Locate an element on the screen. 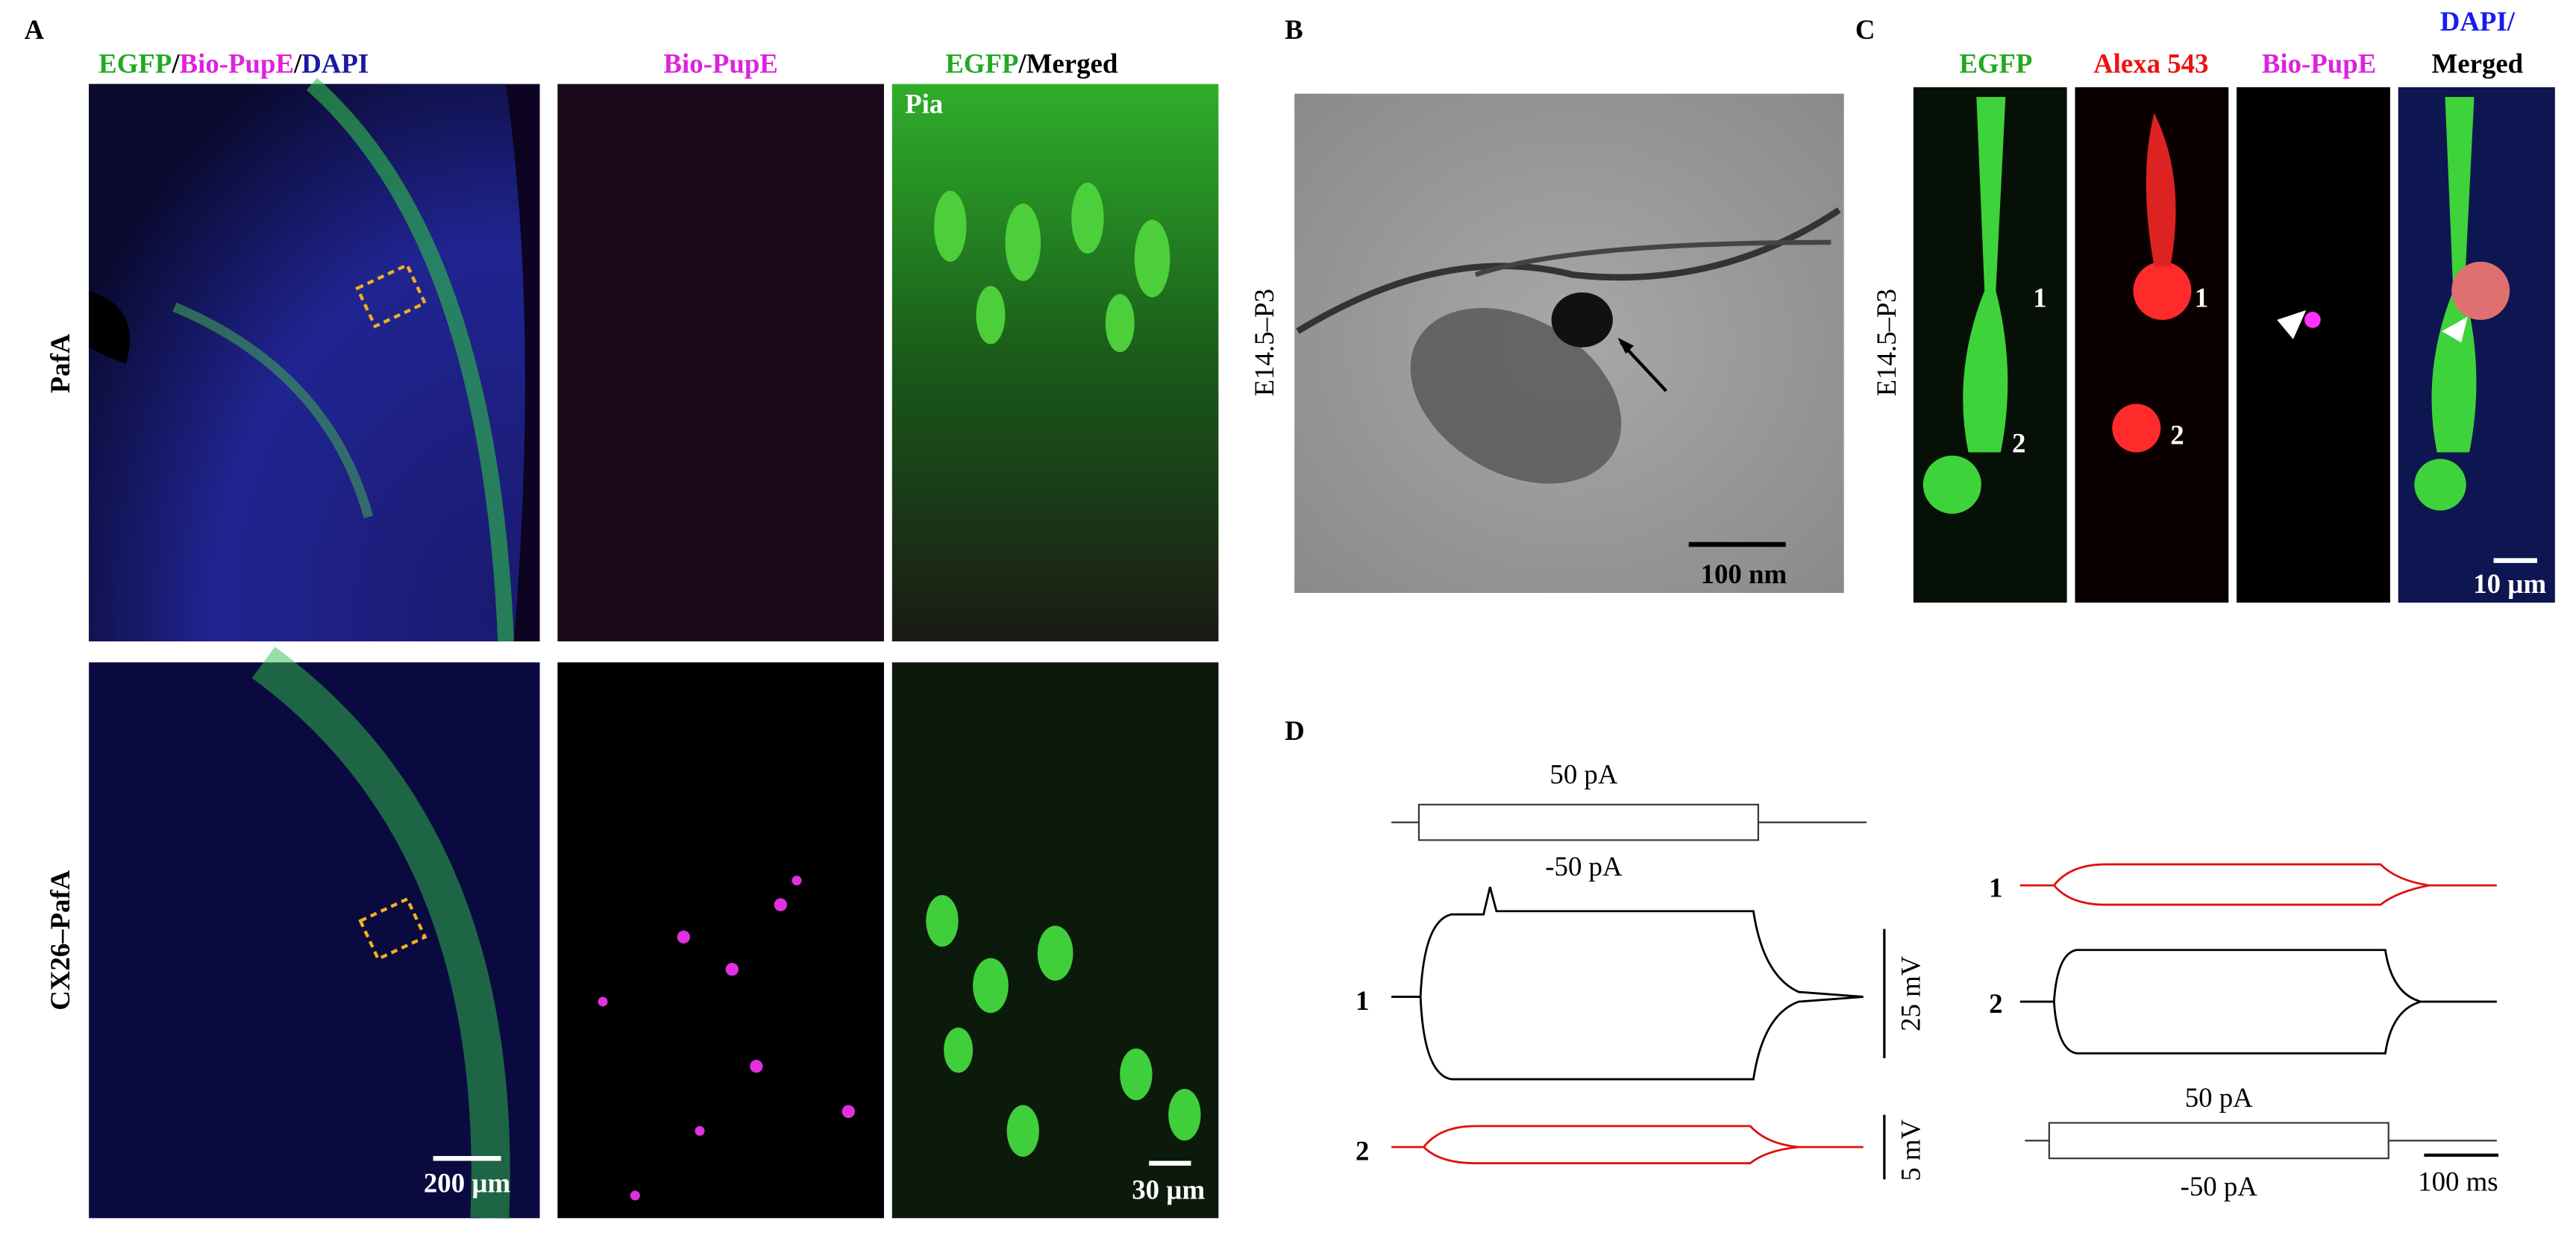  panel-label: A is located at coordinates (35, 29).